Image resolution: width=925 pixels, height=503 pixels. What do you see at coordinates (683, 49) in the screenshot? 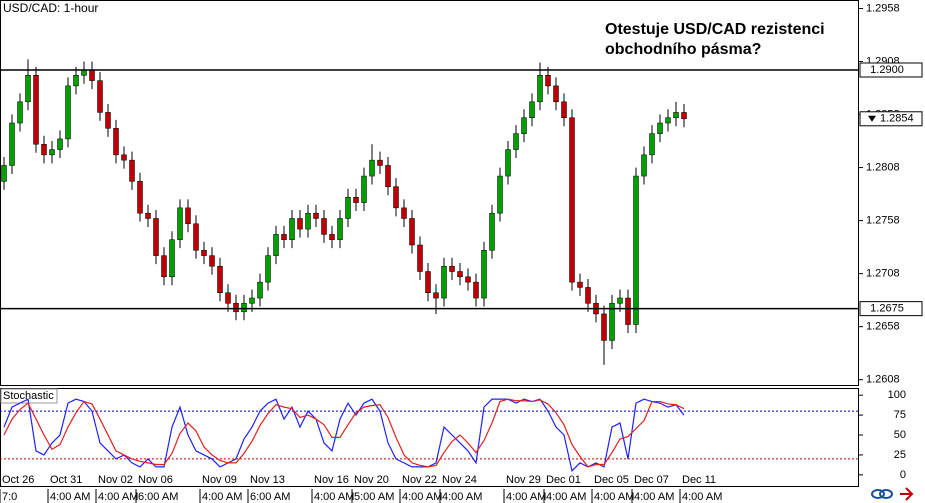
I see `annotation: obchodního pásma?` at bounding box center [683, 49].